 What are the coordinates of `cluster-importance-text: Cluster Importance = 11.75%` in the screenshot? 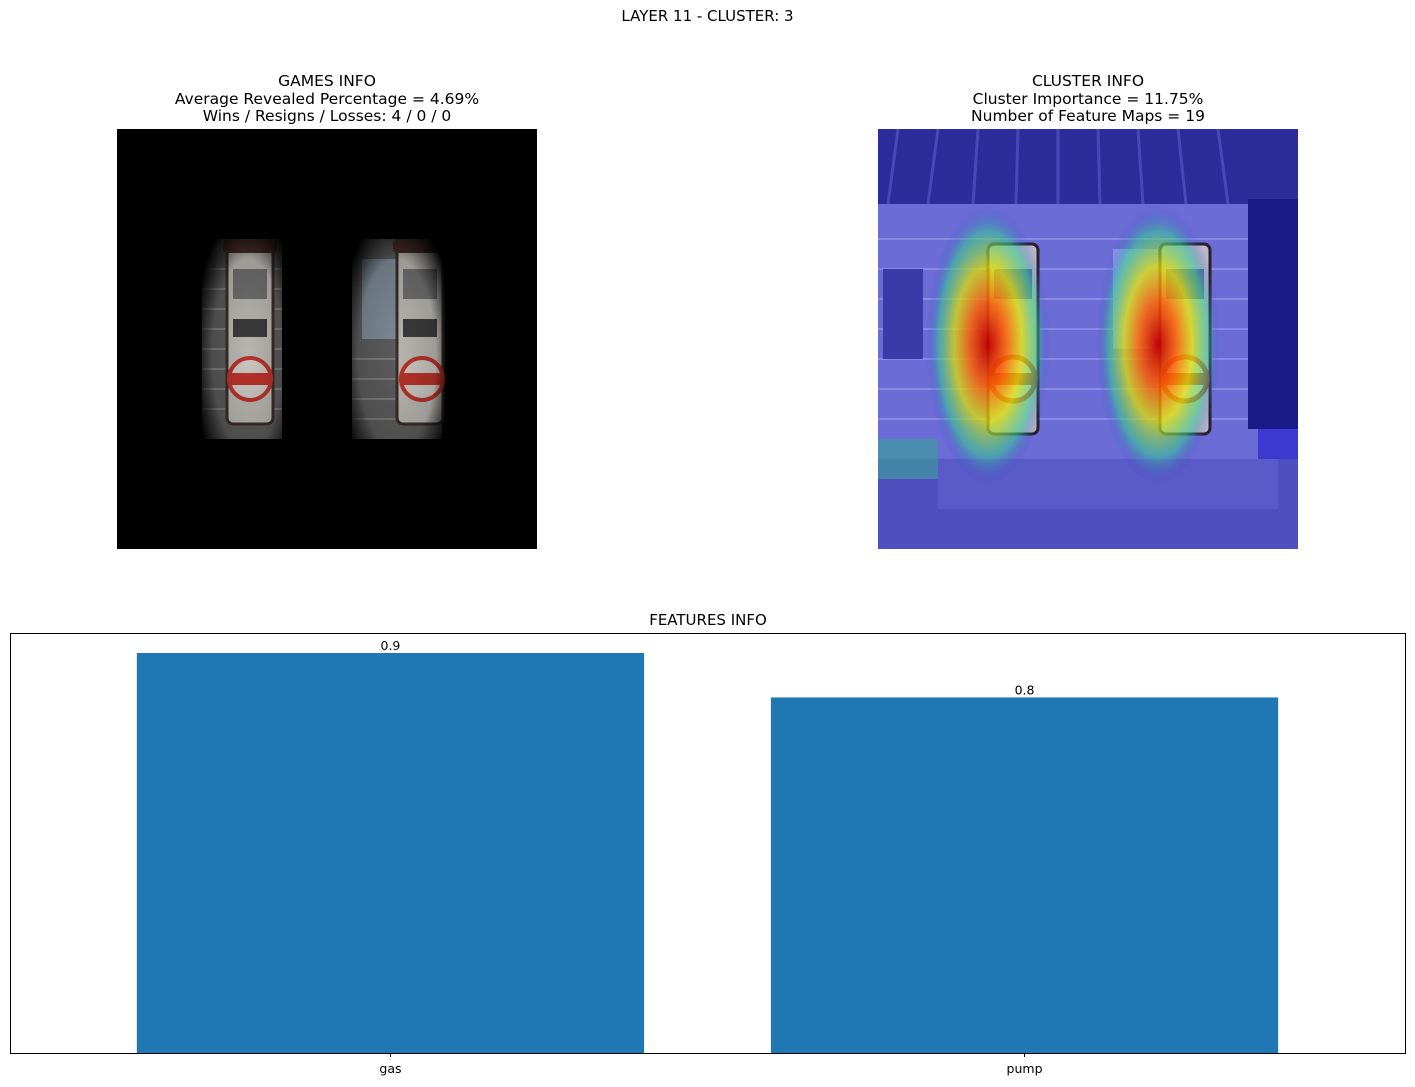 It's located at (1088, 98).